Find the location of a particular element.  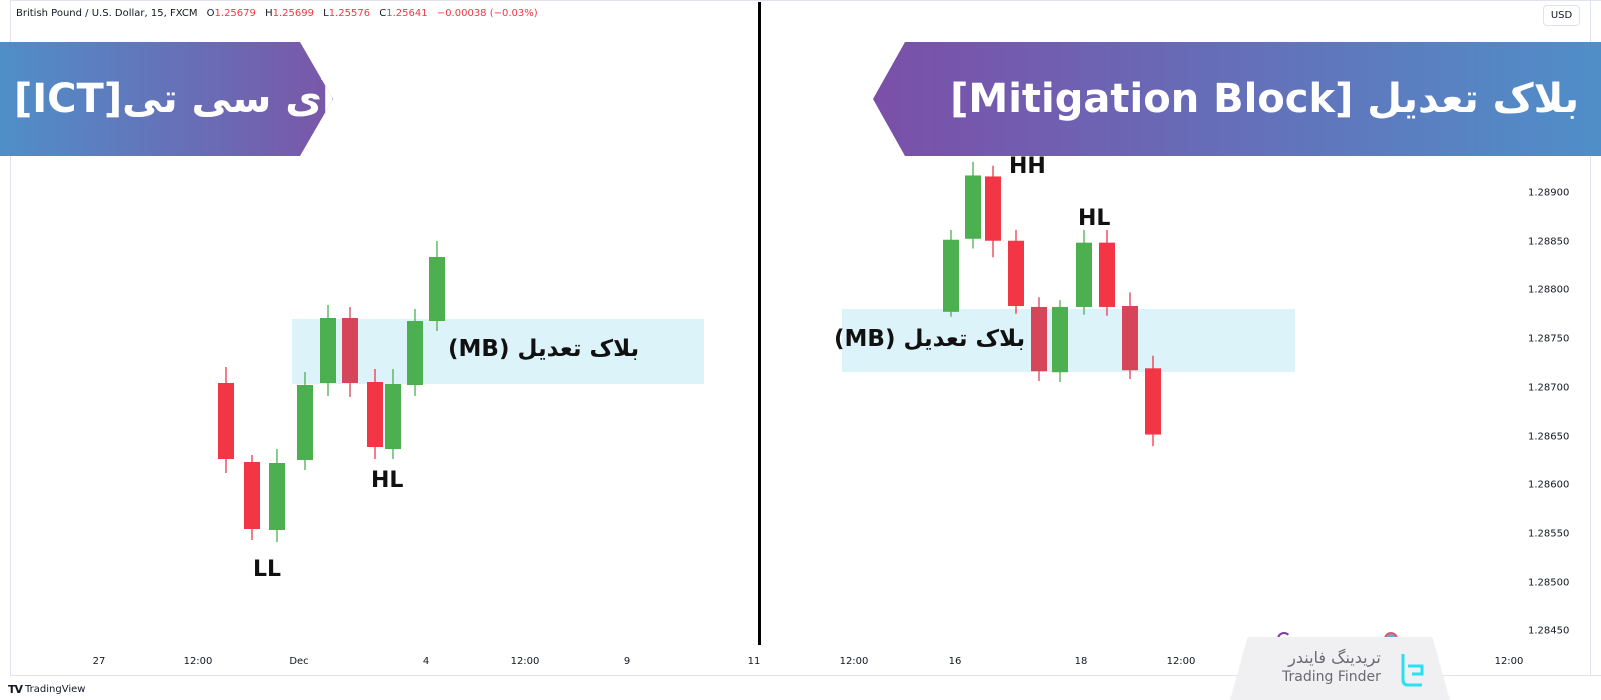

time-tick: 16 is located at coordinates (955, 661).